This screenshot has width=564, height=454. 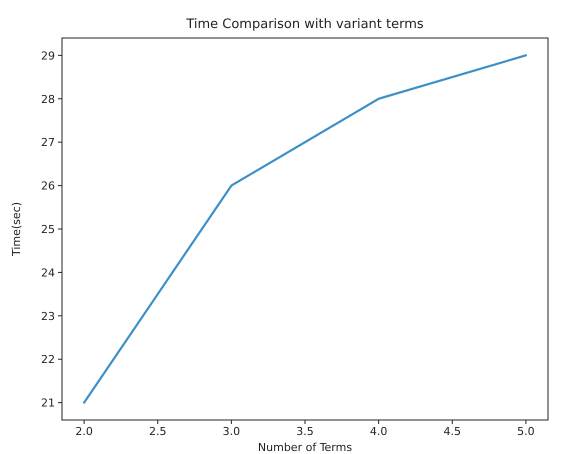 What do you see at coordinates (48, 143) in the screenshot?
I see `y-tick-label: 27` at bounding box center [48, 143].